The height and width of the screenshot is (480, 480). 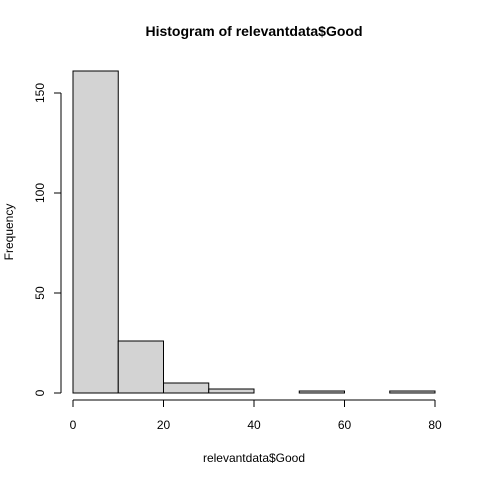 What do you see at coordinates (40, 193) in the screenshot?
I see `y-tick-label: 100` at bounding box center [40, 193].